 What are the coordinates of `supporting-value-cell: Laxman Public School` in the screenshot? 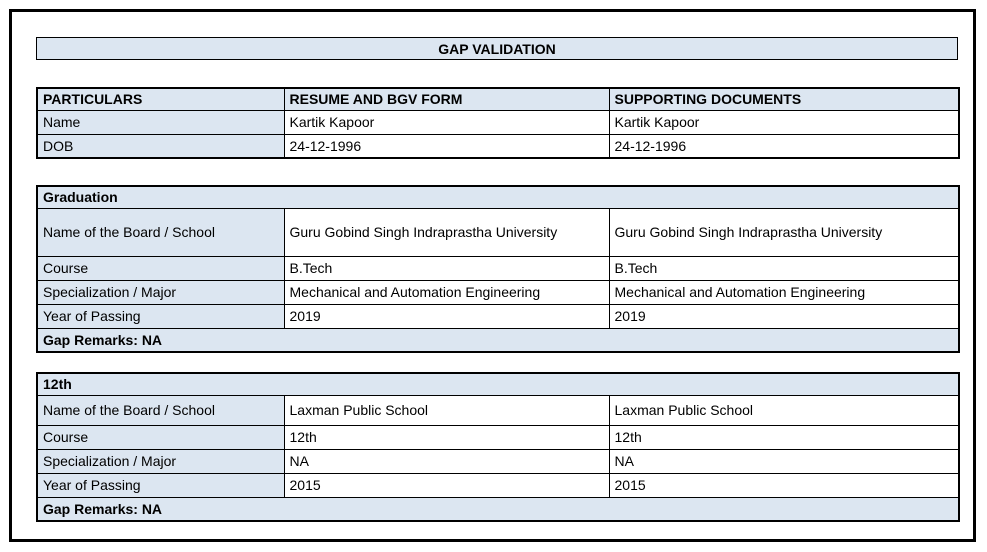 It's located at (784, 410).